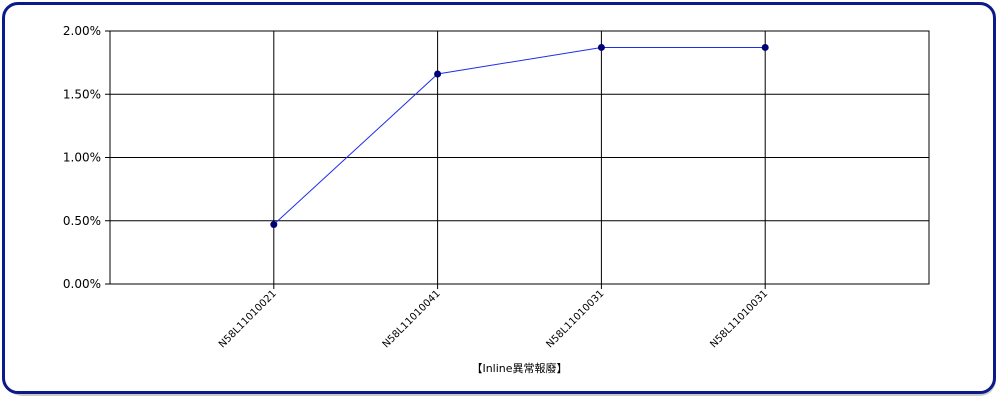  What do you see at coordinates (82, 31) in the screenshot?
I see `y-tick-label: 2.00%` at bounding box center [82, 31].